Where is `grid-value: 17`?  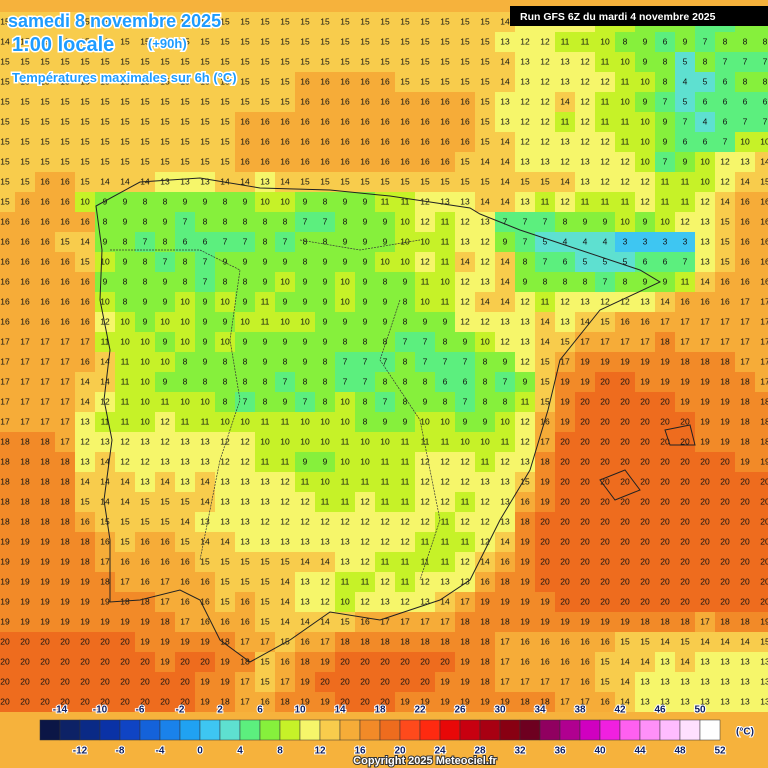 grid-value: 17 is located at coordinates (745, 301).